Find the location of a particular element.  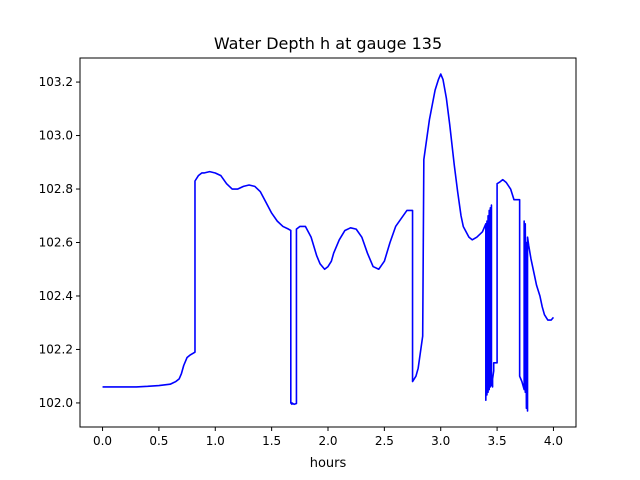

y-tick-label: 102.0 is located at coordinates (56, 403).